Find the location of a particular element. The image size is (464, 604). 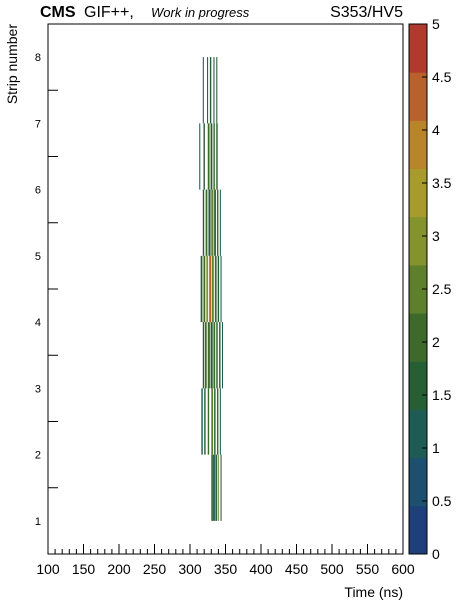

facility-label: GIF++, is located at coordinates (109, 12).